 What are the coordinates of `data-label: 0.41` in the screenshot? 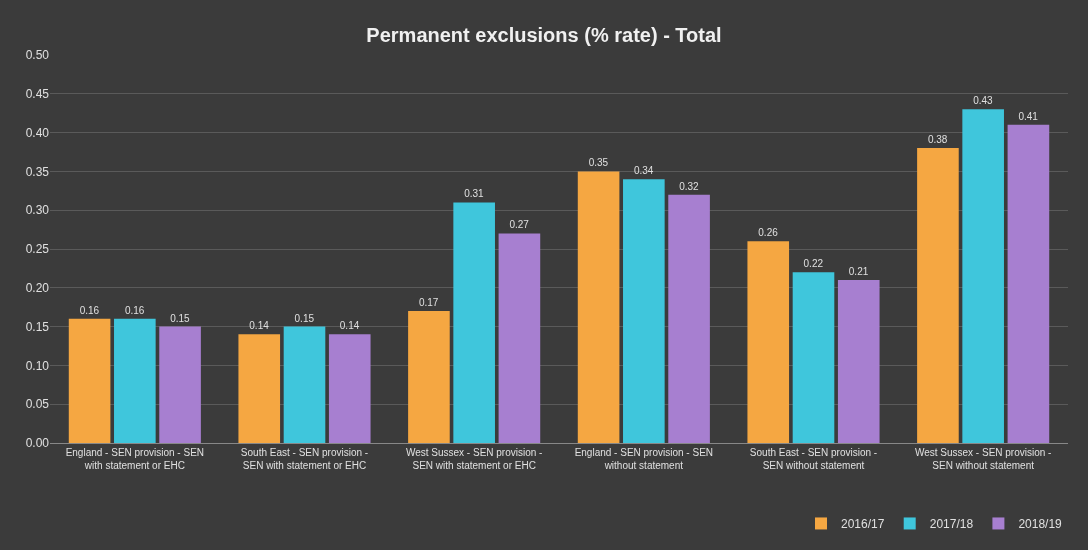 It's located at (1028, 116).